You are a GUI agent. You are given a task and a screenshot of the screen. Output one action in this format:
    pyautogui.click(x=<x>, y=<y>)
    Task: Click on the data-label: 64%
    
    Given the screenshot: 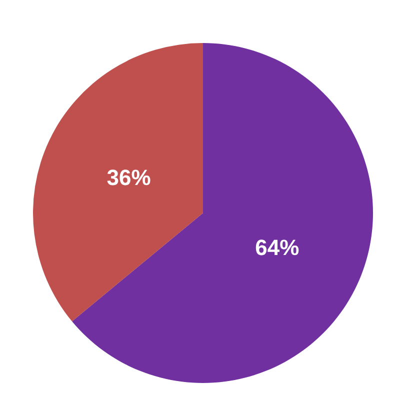 What is the action you would take?
    pyautogui.click(x=277, y=247)
    